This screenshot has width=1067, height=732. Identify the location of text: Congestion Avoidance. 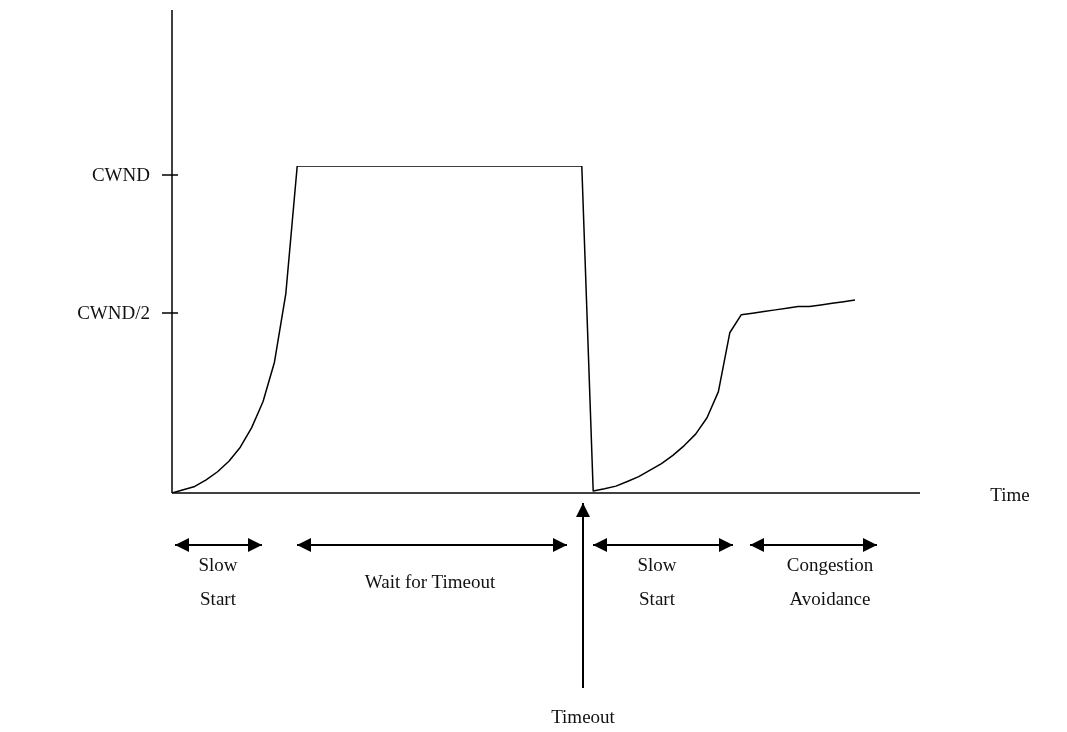
(830, 582).